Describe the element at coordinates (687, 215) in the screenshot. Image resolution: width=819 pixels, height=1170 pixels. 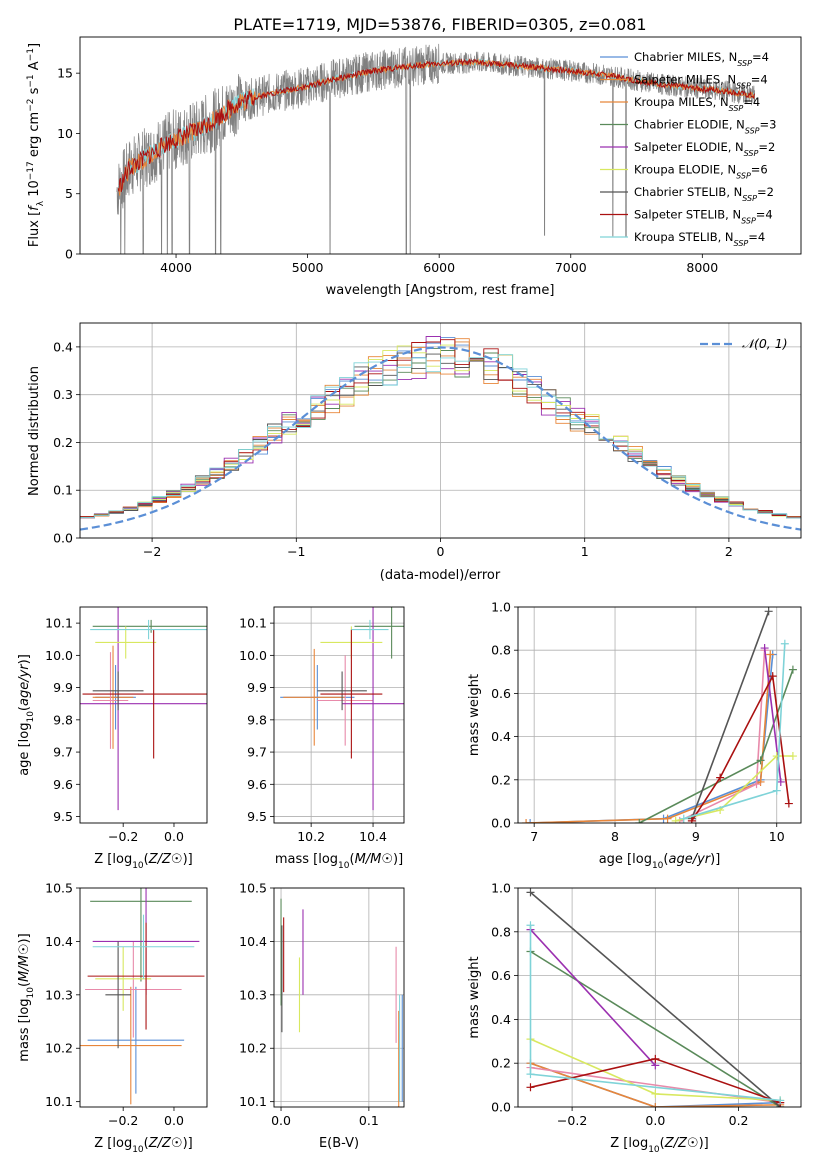
I see `legend-label-part: Salpeter STELIB, N` at that location.